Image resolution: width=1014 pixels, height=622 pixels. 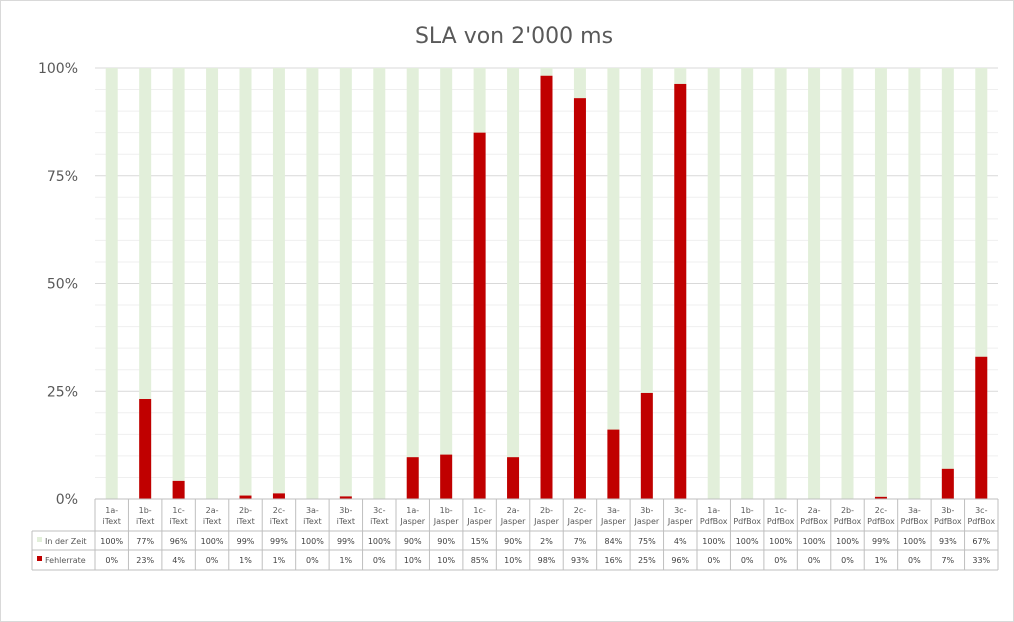 What do you see at coordinates (647, 541) in the screenshot?
I see `data-label: 75%` at bounding box center [647, 541].